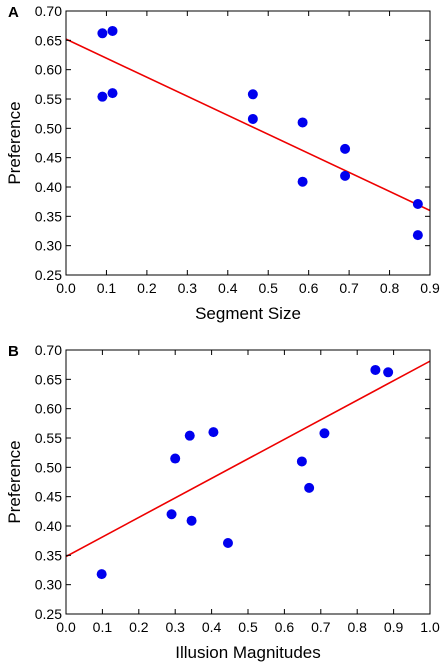 The image size is (443, 662). I want to click on panel-b-x-tick-label: 0.1, so click(103, 627).